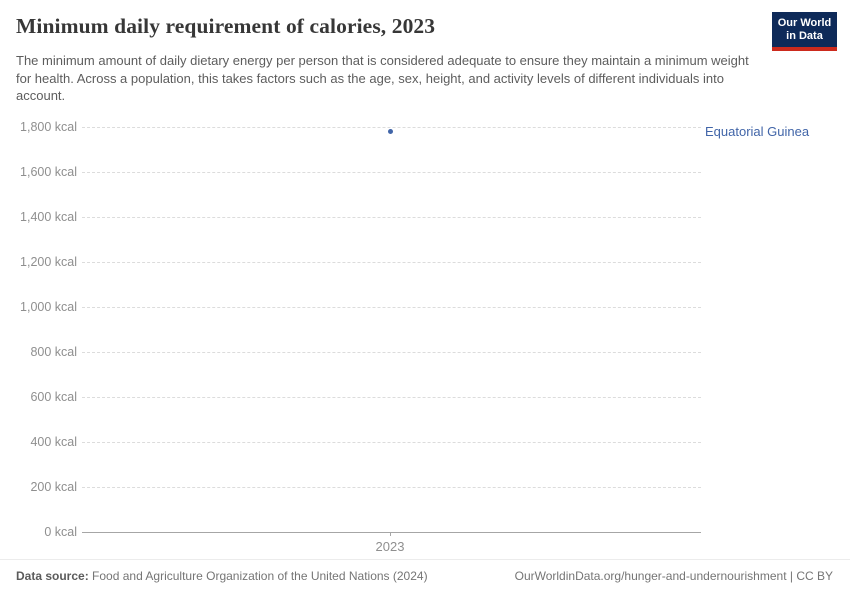  I want to click on y-axis-tick-label: 0 kcal, so click(60, 532).